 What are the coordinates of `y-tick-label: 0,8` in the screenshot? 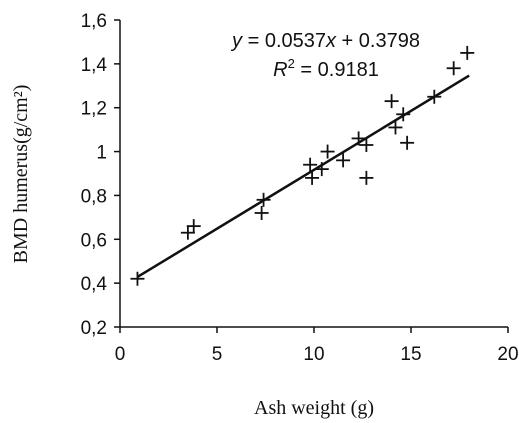 It's located at (94, 196).